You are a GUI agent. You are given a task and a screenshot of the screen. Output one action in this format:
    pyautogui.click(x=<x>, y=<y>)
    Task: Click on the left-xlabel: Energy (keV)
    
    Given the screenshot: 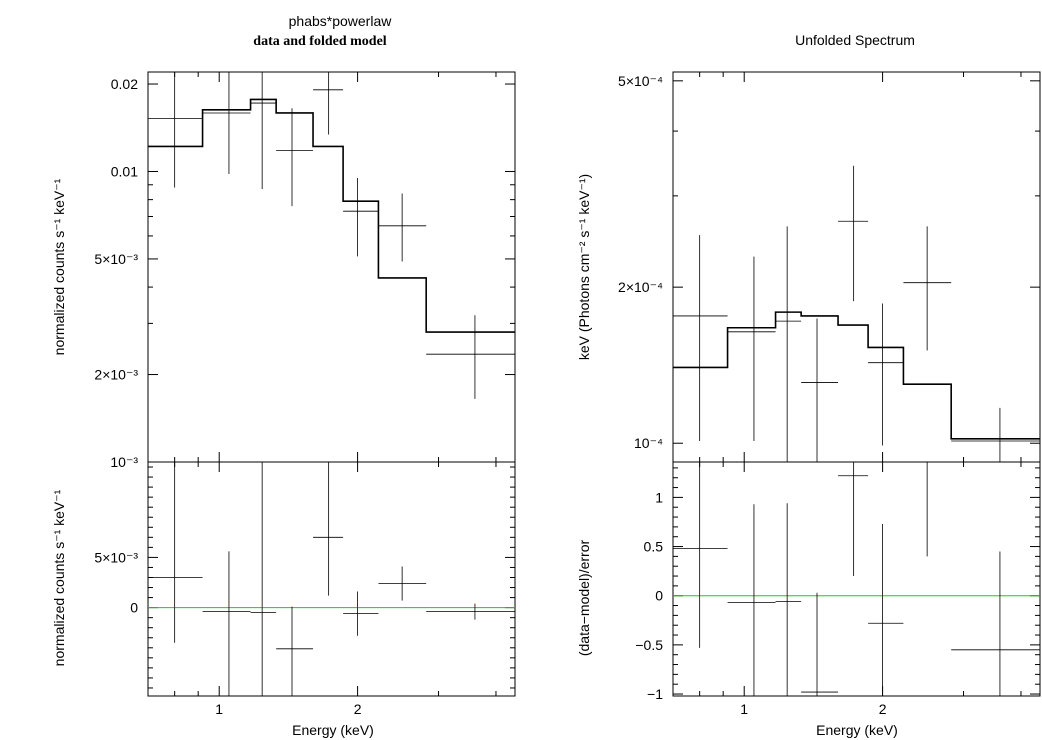 What is the action you would take?
    pyautogui.click(x=333, y=730)
    